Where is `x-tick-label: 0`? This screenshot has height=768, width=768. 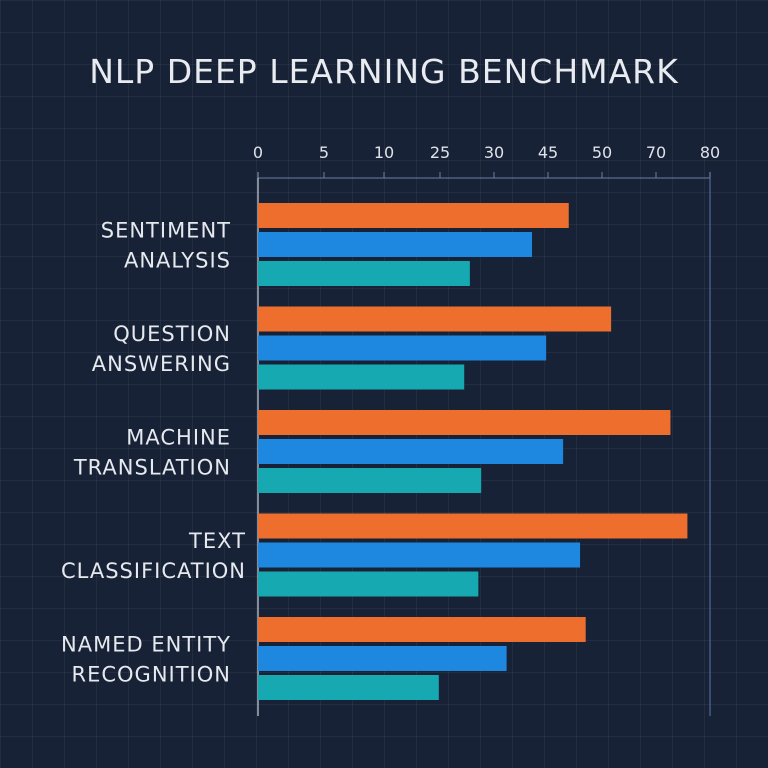 x-tick-label: 0 is located at coordinates (258, 152).